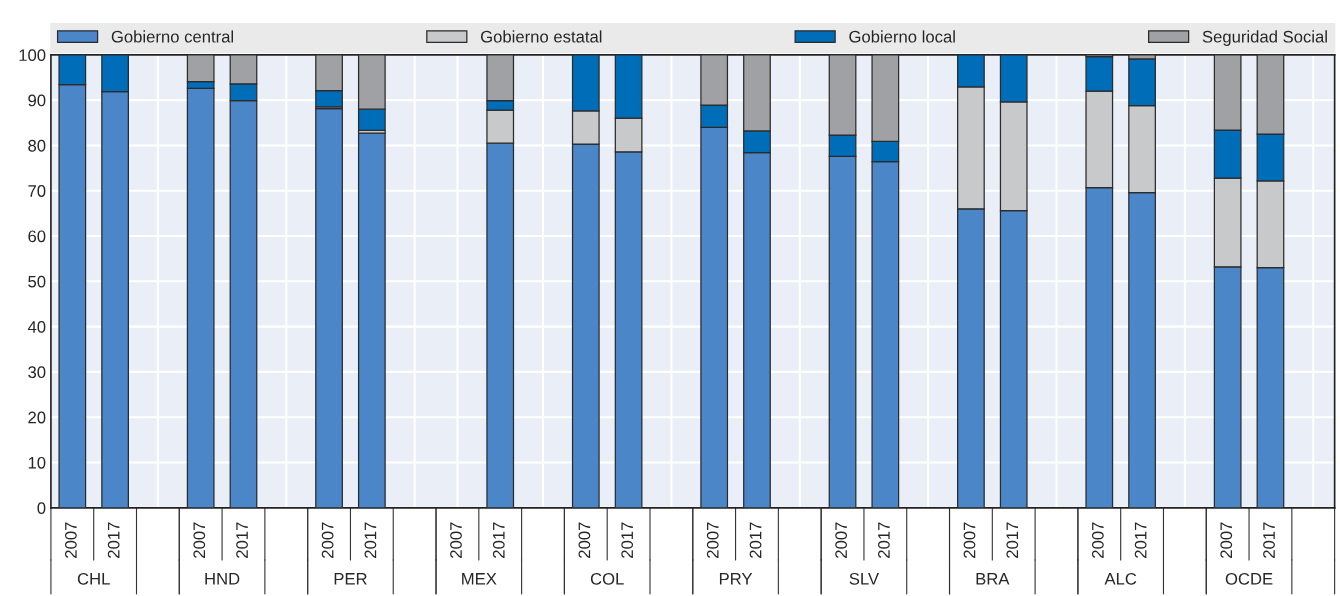  Describe the element at coordinates (607, 578) in the screenshot. I see `text: COL` at that location.